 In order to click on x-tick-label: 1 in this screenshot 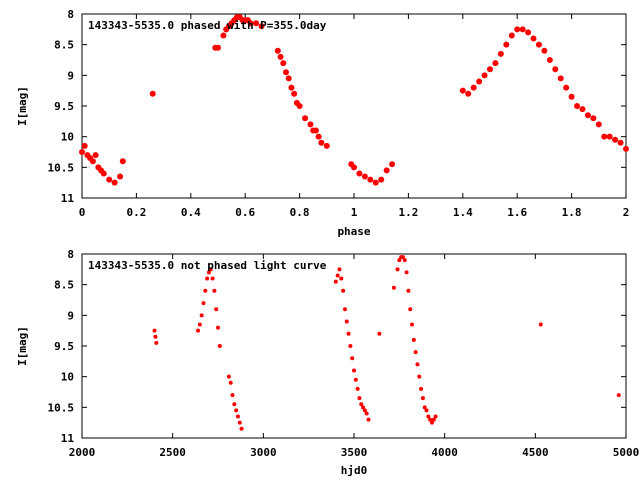, I will do `click(354, 212)`.